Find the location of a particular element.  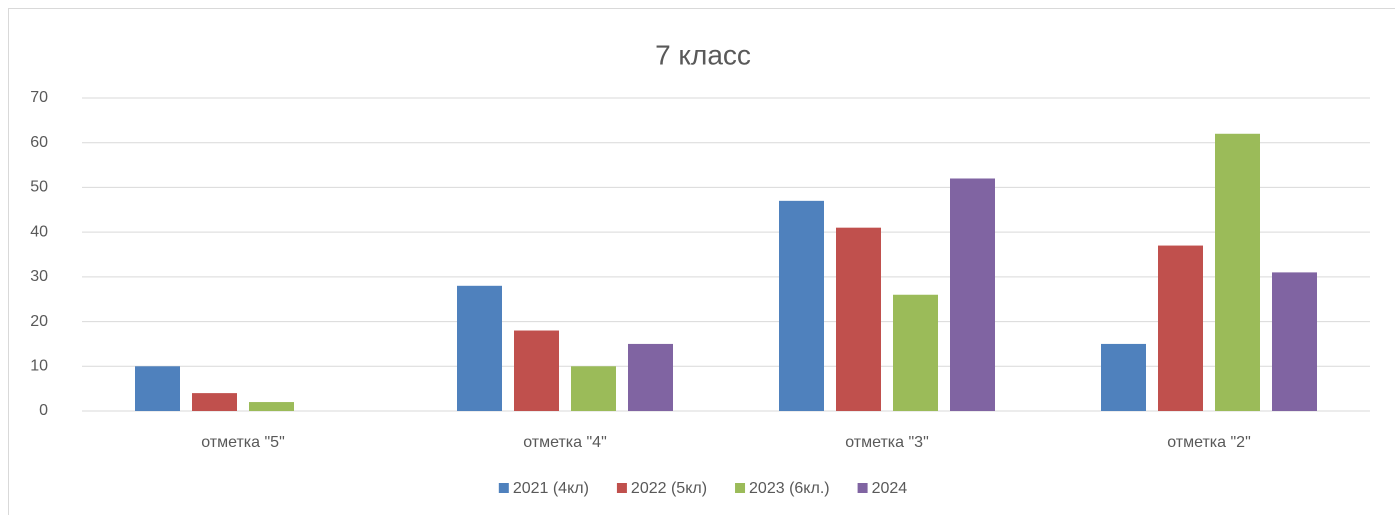

x-tick-label: отметка "4" is located at coordinates (565, 442).